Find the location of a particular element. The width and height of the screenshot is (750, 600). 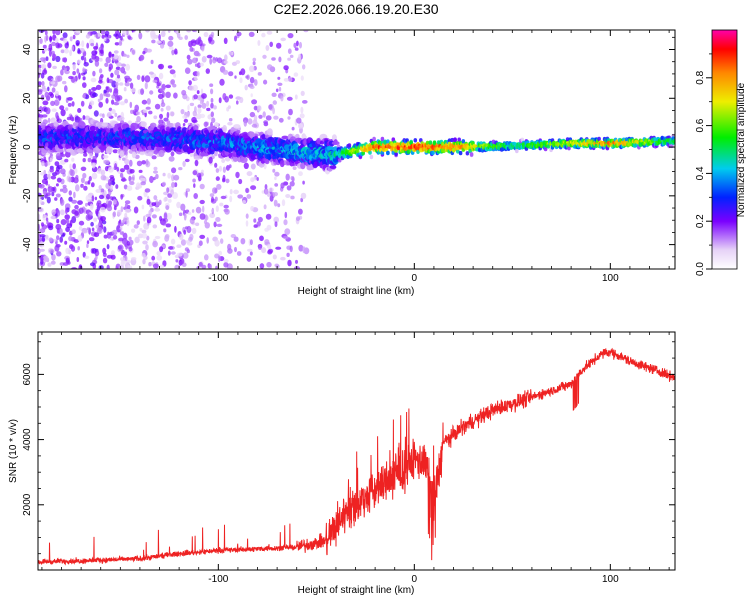

figure-title: C2E2.2026.066.19.20.E30 is located at coordinates (355, 9).